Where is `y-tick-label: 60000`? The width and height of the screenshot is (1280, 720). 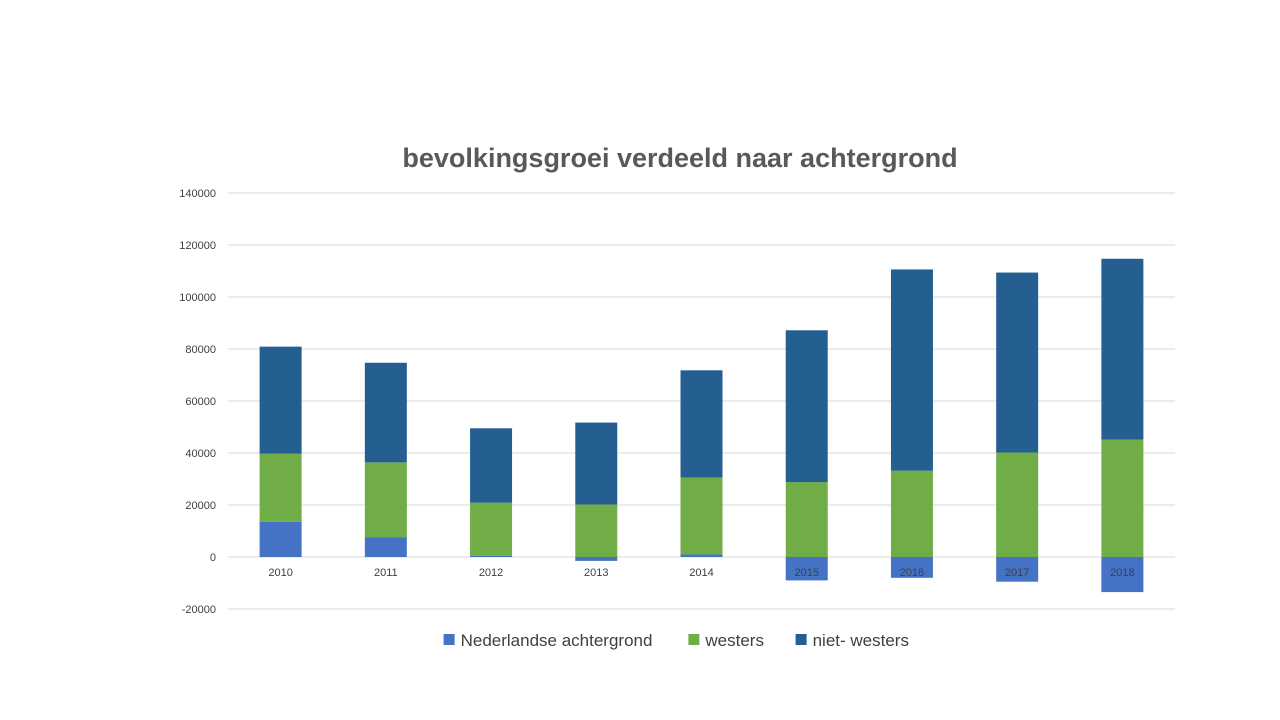 y-tick-label: 60000 is located at coordinates (200, 402).